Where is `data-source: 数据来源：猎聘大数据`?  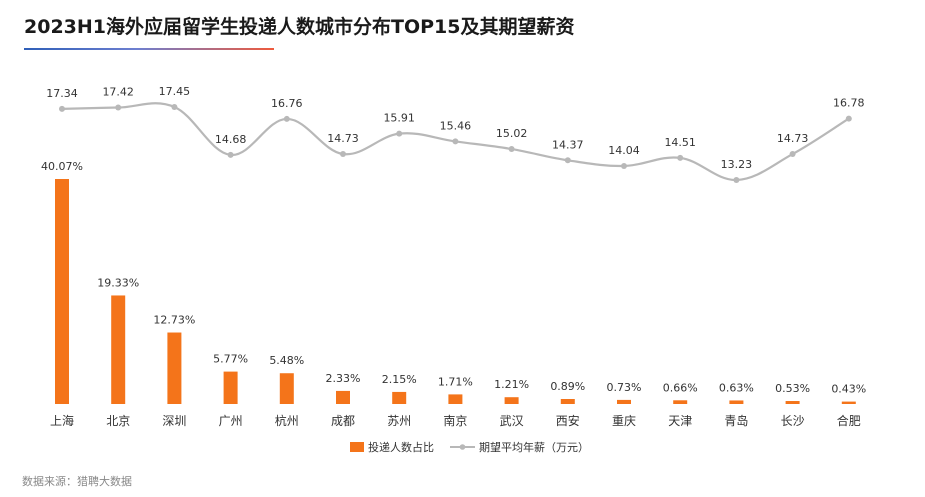
data-source: 数据来源：猎聘大数据 is located at coordinates (77, 481).